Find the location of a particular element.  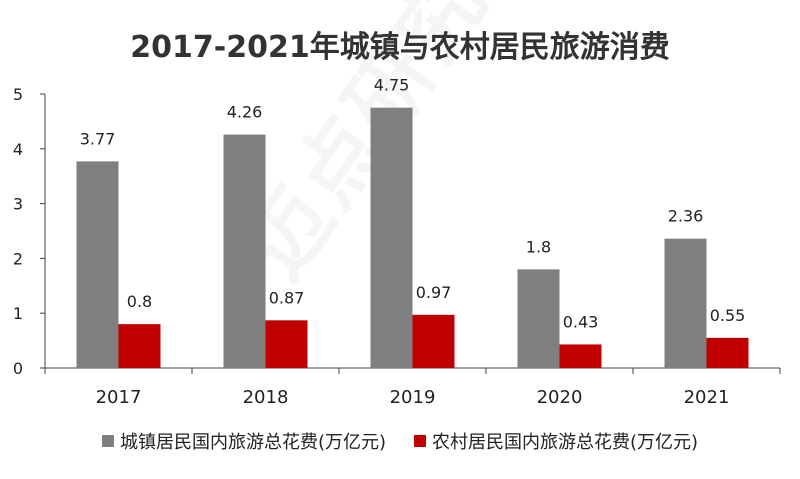

y-tick-label: 3 is located at coordinates (18, 204).